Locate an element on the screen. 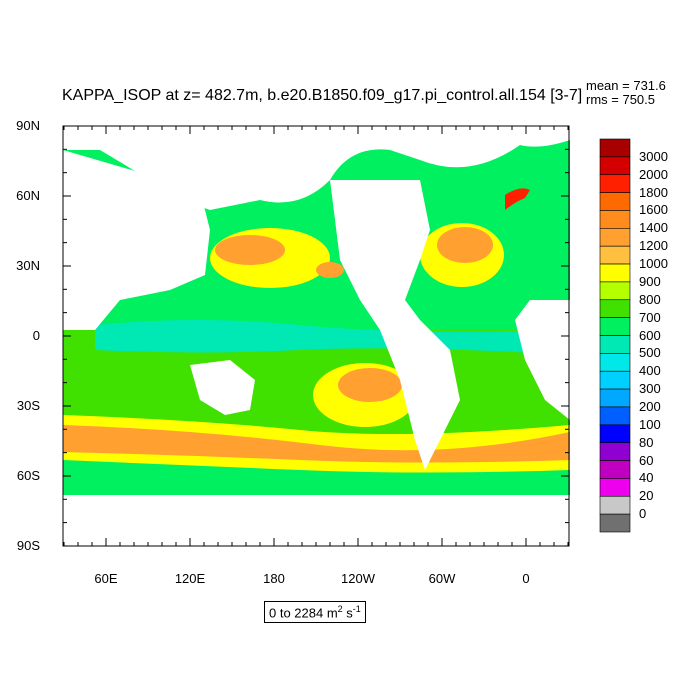 The height and width of the screenshot is (700, 700). range-exp1: 2 is located at coordinates (340, 609).